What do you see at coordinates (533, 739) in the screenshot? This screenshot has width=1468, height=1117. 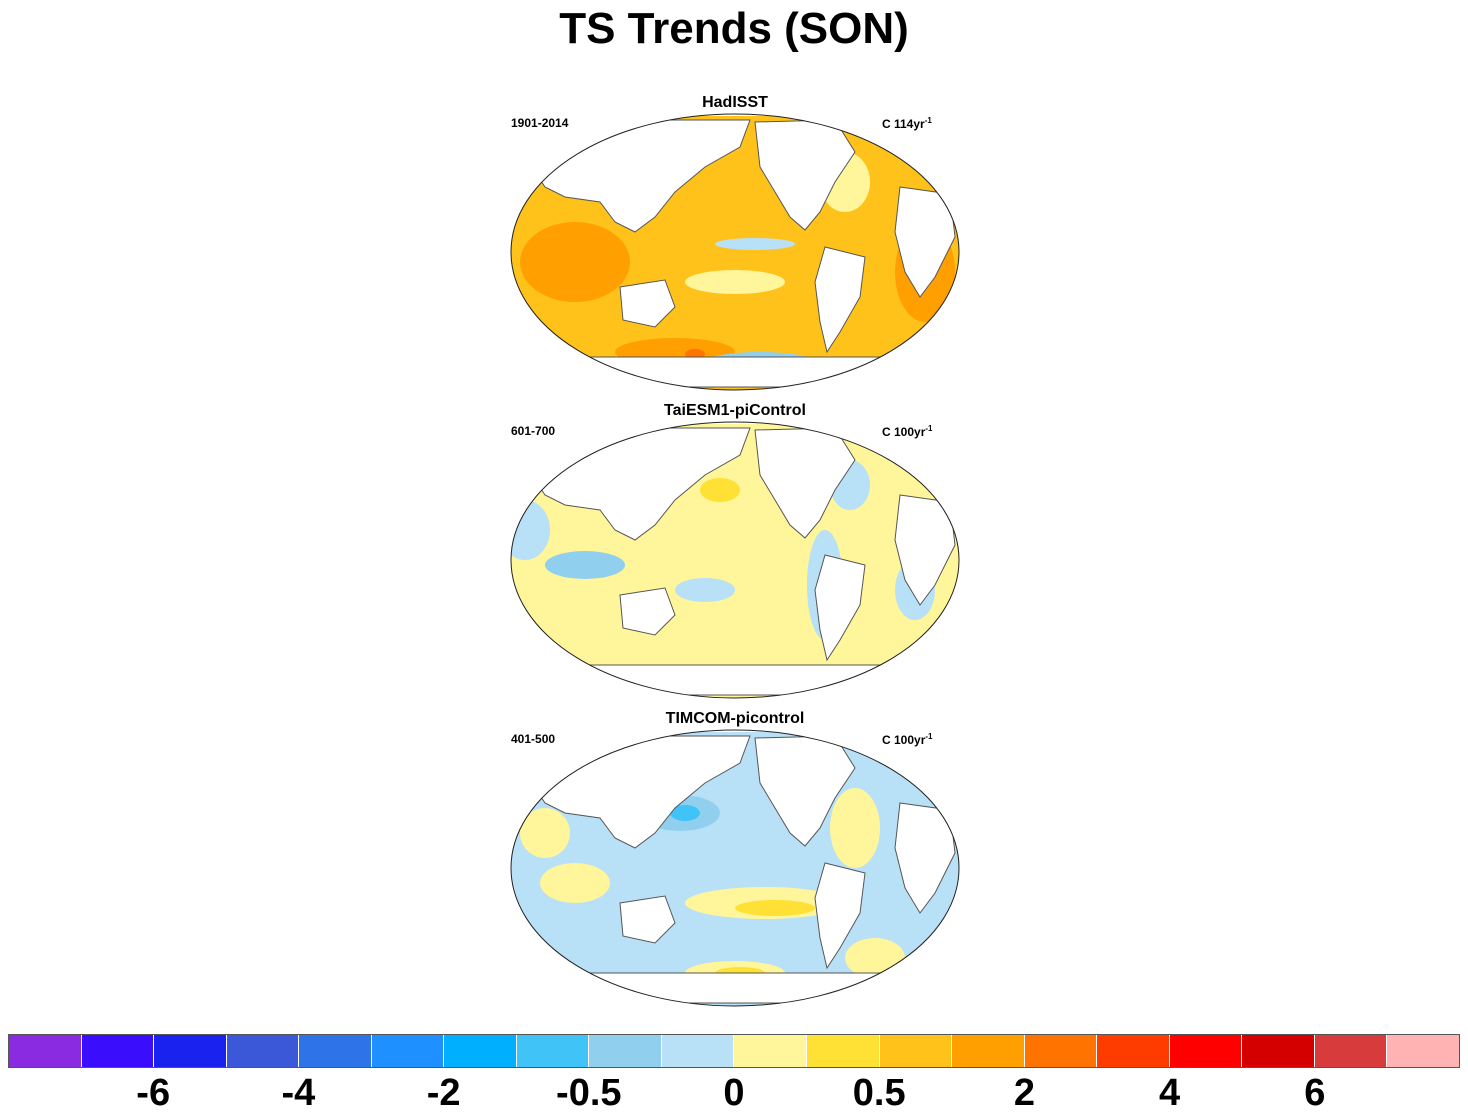 I see `panel-period: 401-500` at bounding box center [533, 739].